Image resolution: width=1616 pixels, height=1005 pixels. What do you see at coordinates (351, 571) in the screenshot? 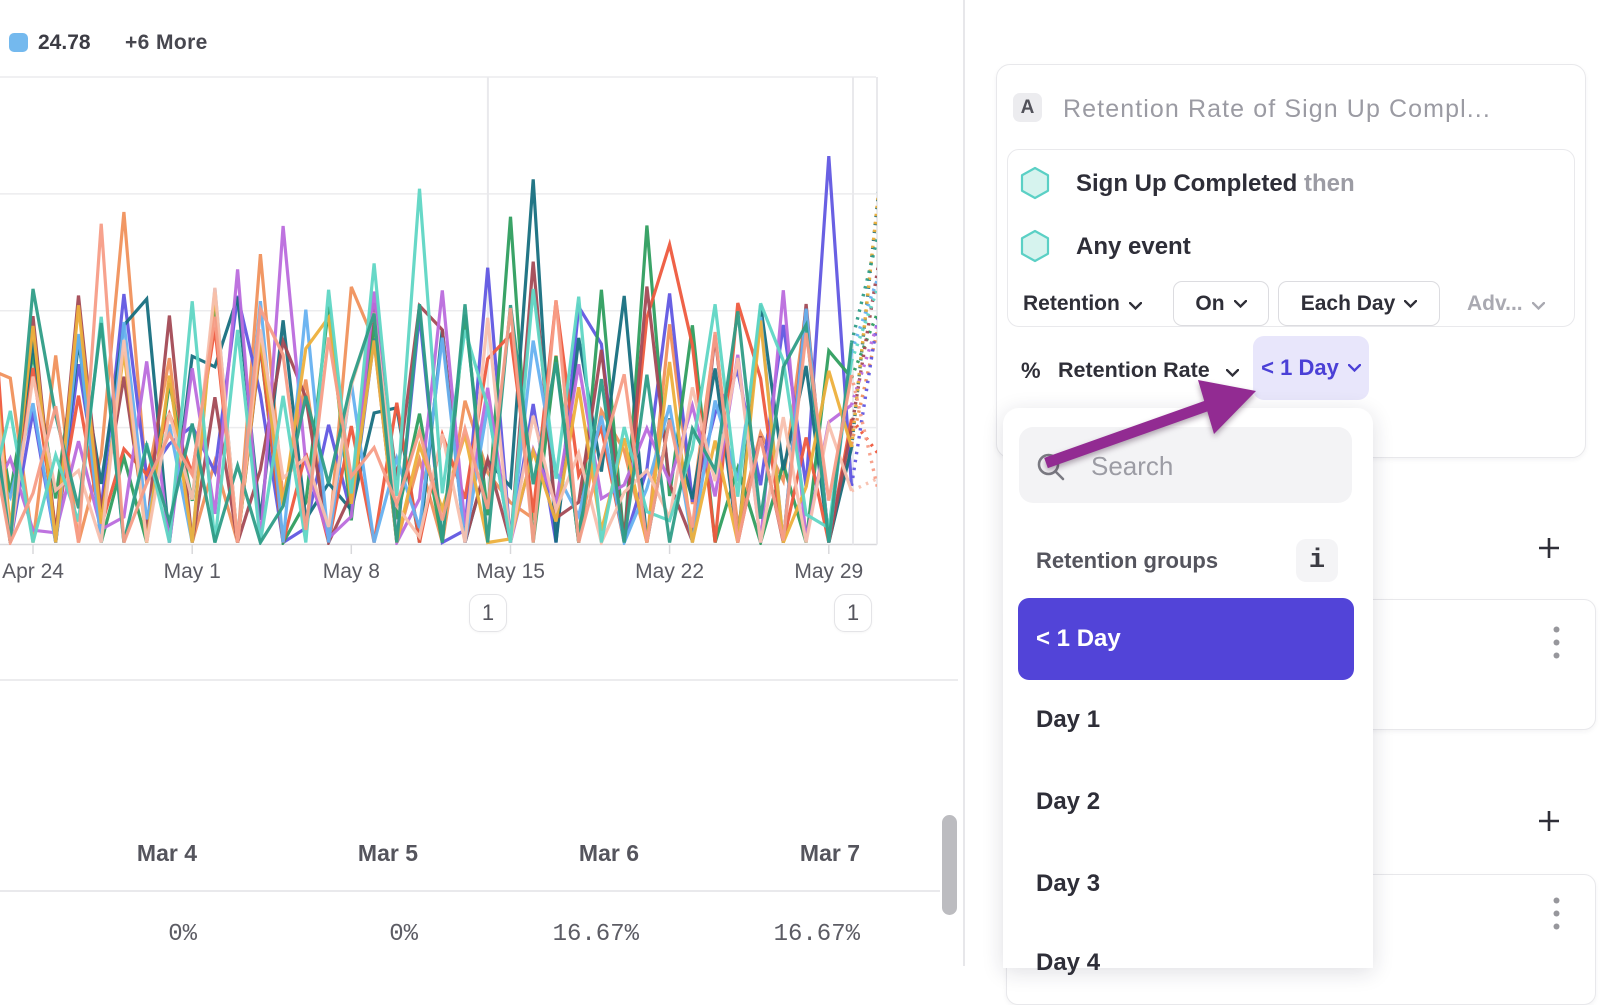
I see `svg-text: May 8` at bounding box center [351, 571].